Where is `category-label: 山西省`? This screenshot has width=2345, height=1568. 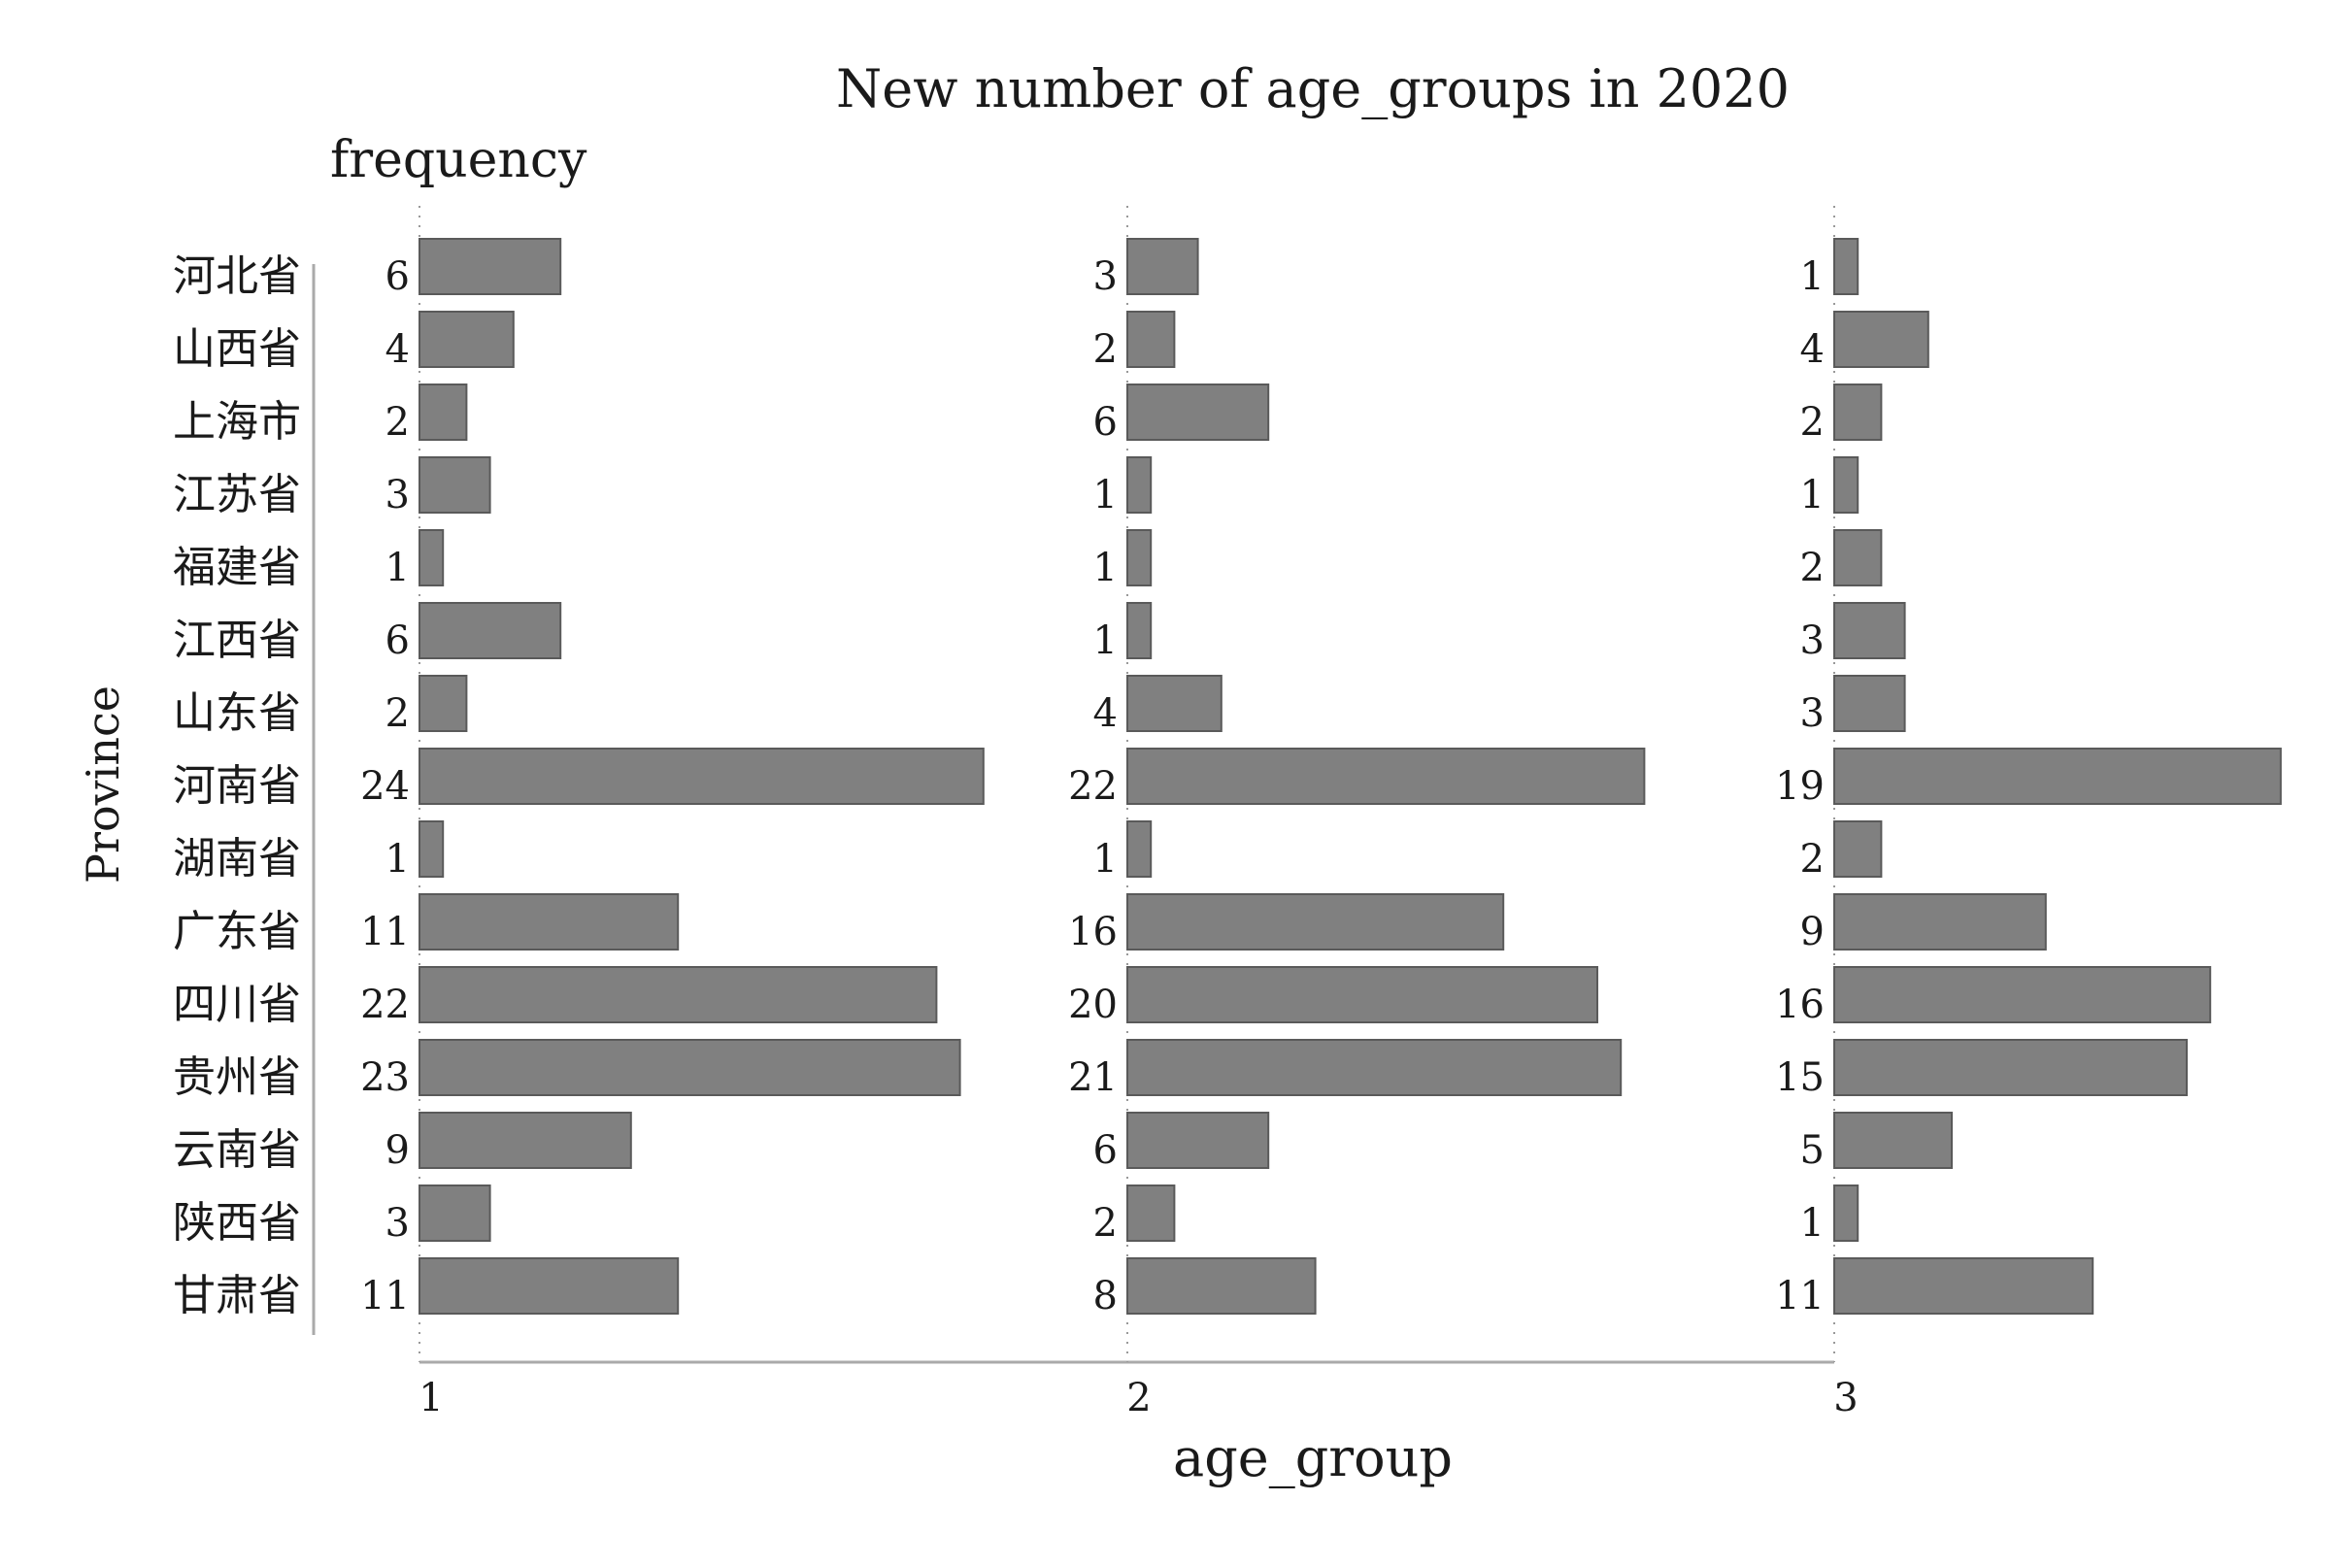
category-label: 山西省 is located at coordinates (237, 349).